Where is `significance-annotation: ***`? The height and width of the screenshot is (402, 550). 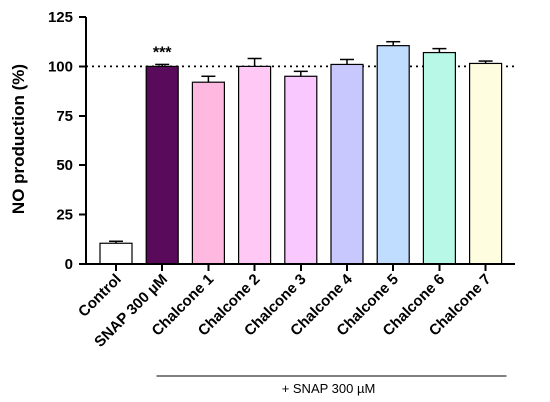 significance-annotation: *** is located at coordinates (162, 52).